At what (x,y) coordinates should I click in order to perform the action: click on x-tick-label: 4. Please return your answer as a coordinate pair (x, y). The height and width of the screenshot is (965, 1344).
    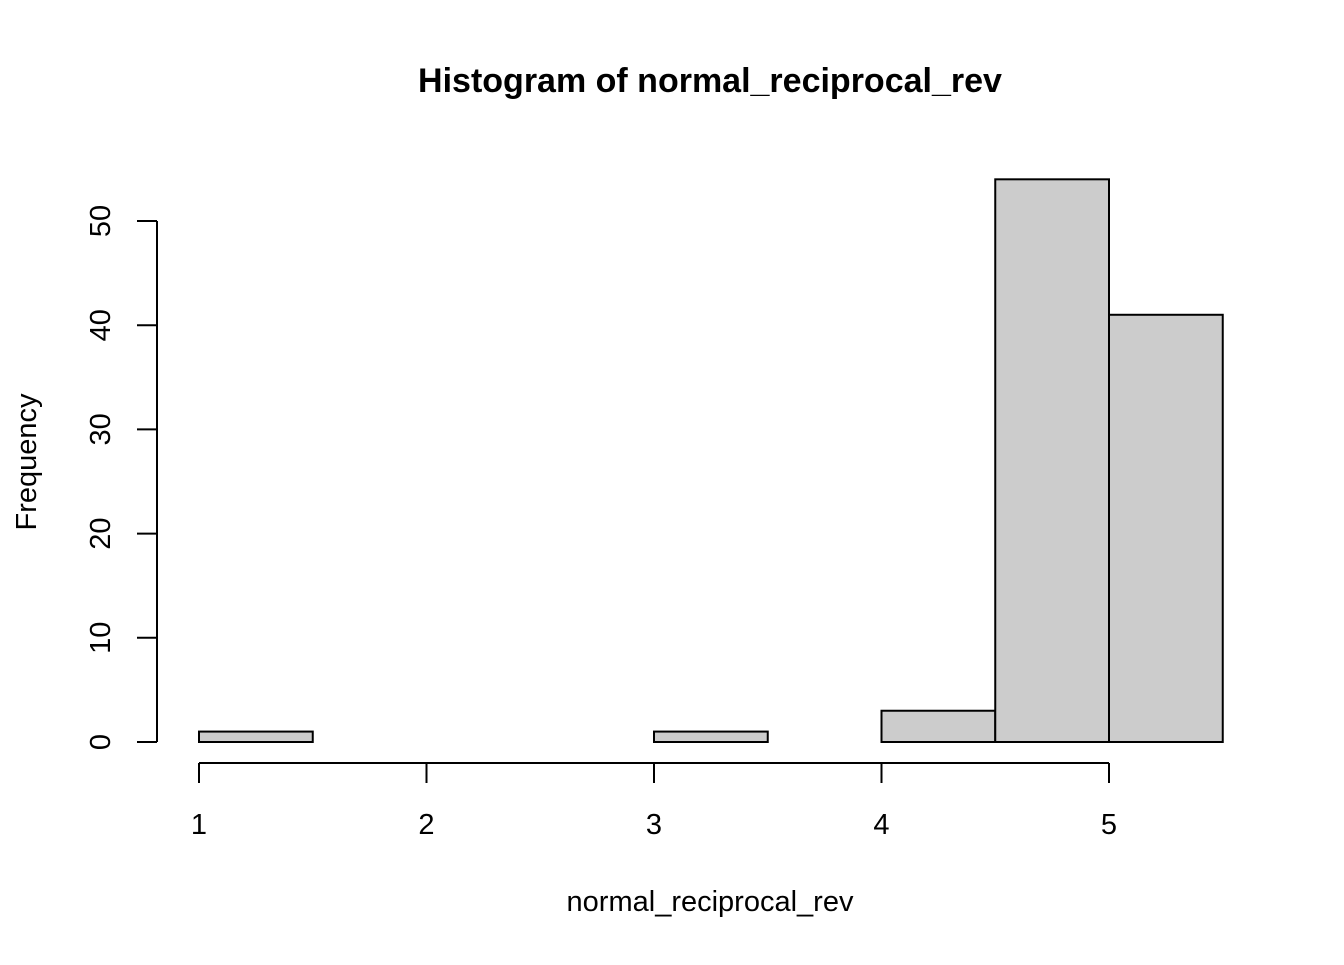
    Looking at the image, I should click on (881, 825).